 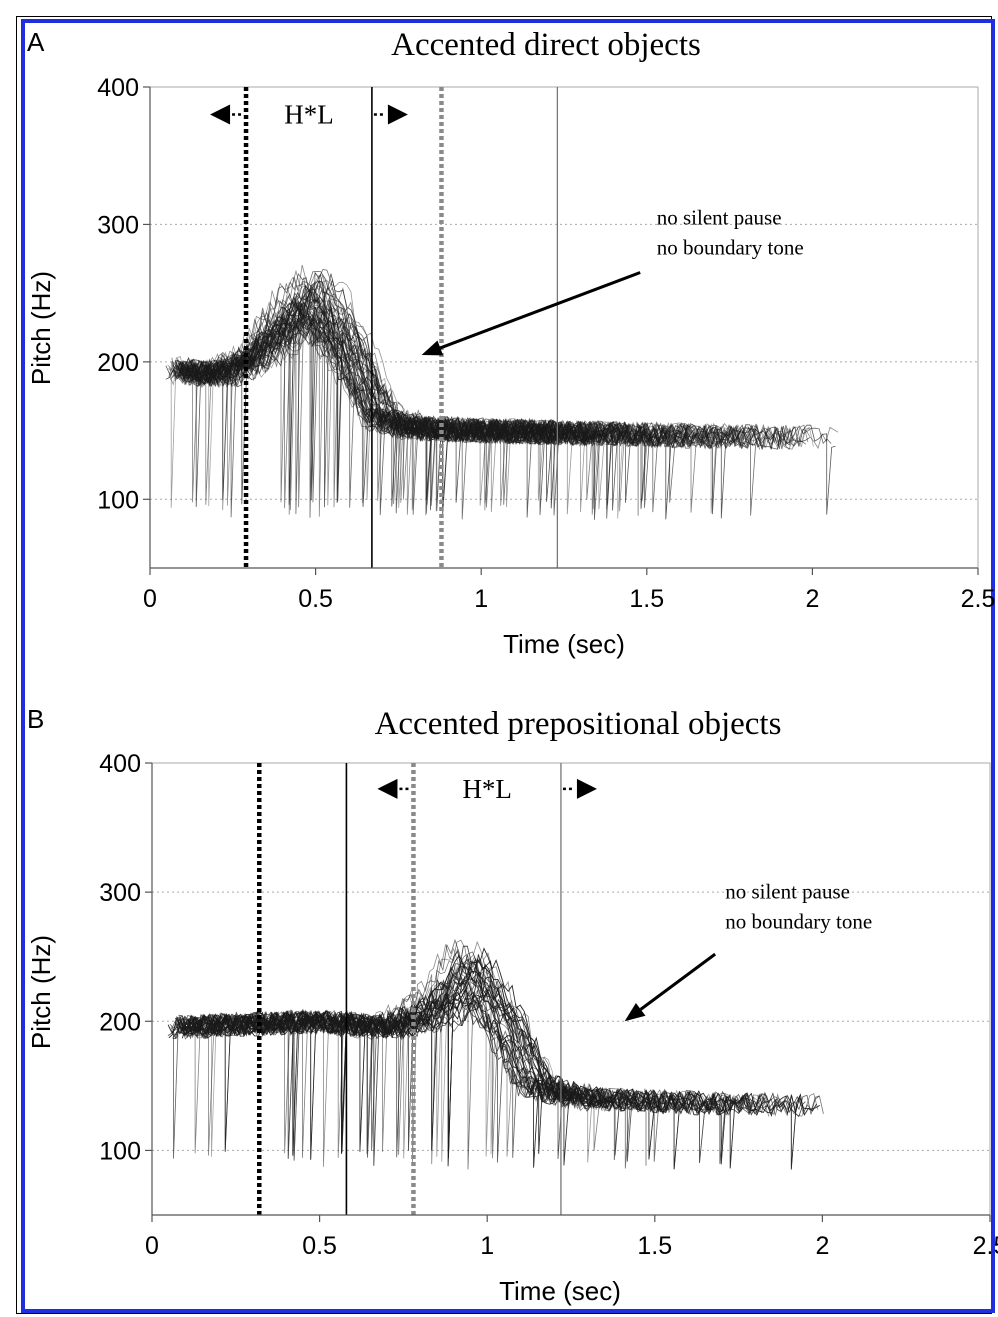 I want to click on chart-title: Accented direct objects, so click(x=546, y=45).